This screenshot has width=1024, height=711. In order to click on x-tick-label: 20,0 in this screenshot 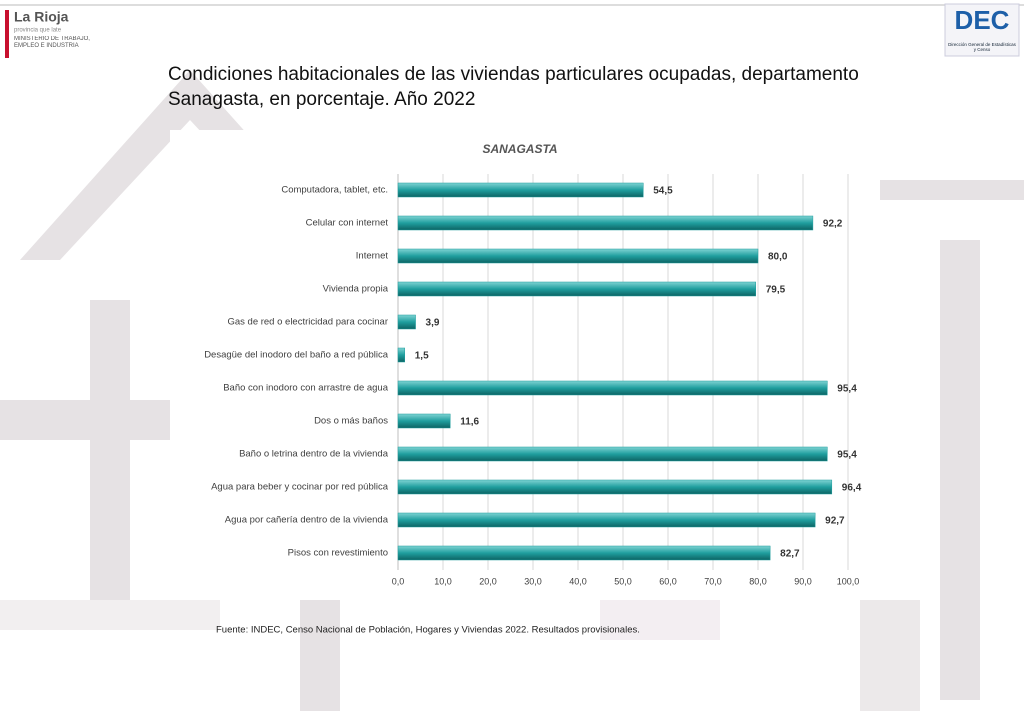, I will do `click(488, 581)`.